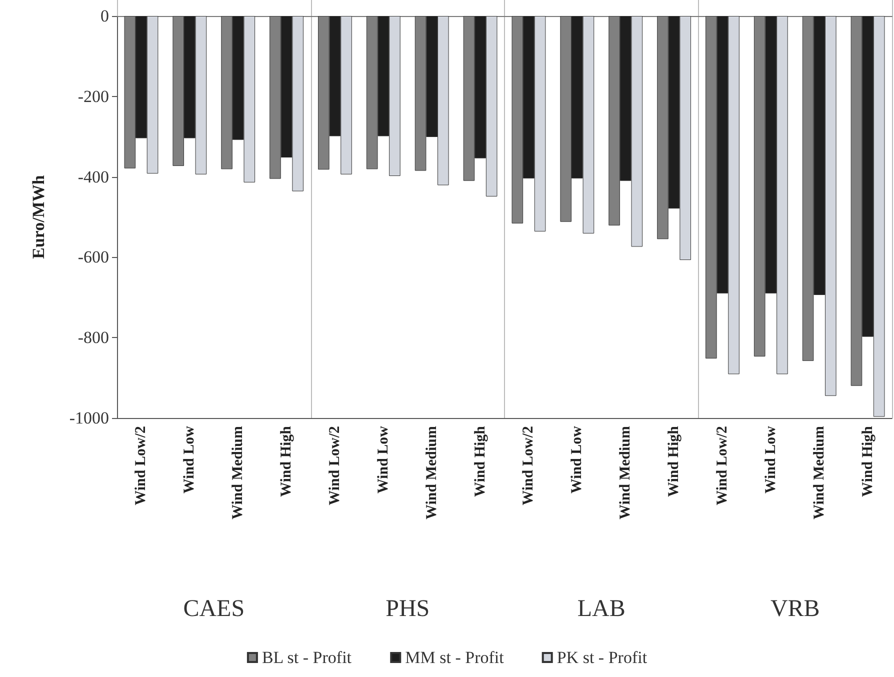 The width and height of the screenshot is (894, 677). Describe the element at coordinates (454, 657) in the screenshot. I see `legend-label: MM st - Profit` at that location.